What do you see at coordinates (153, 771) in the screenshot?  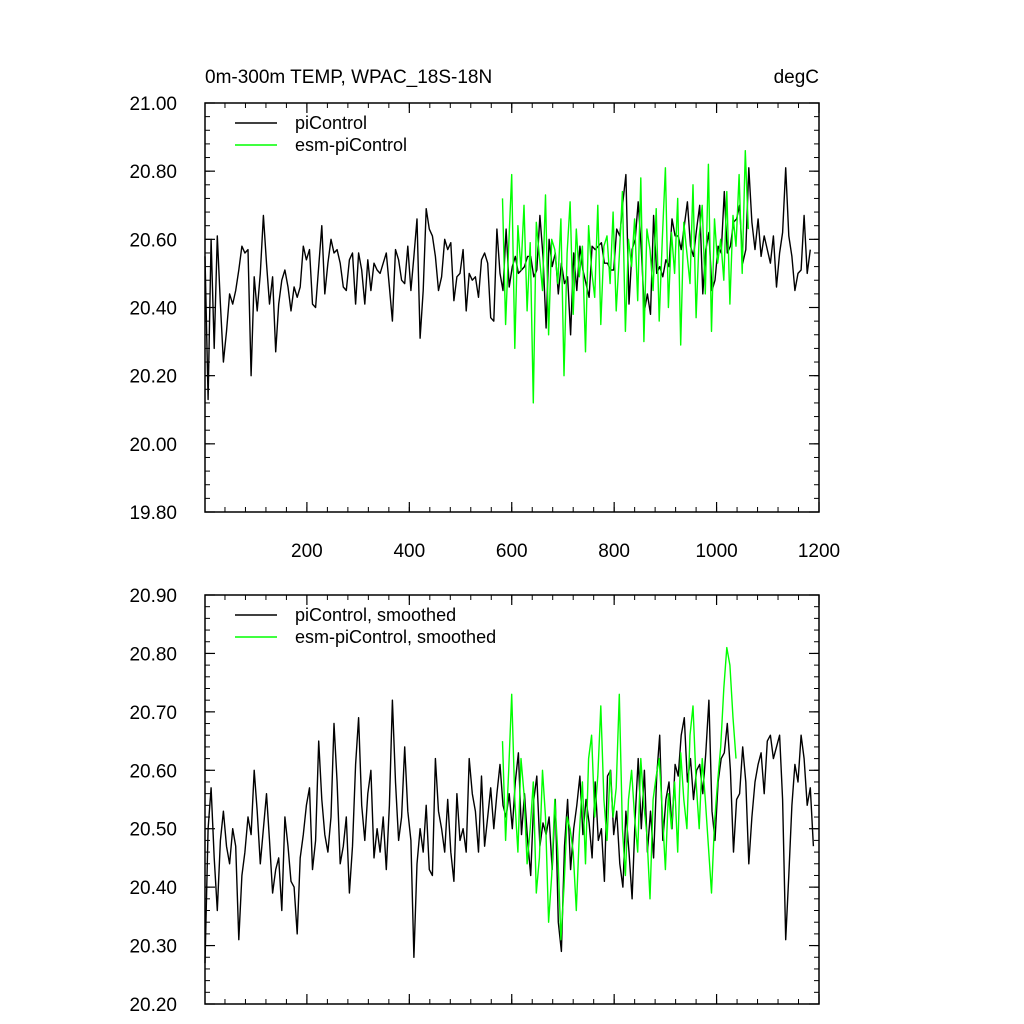 I see `bottom-ytick-label: 20.60` at bounding box center [153, 771].